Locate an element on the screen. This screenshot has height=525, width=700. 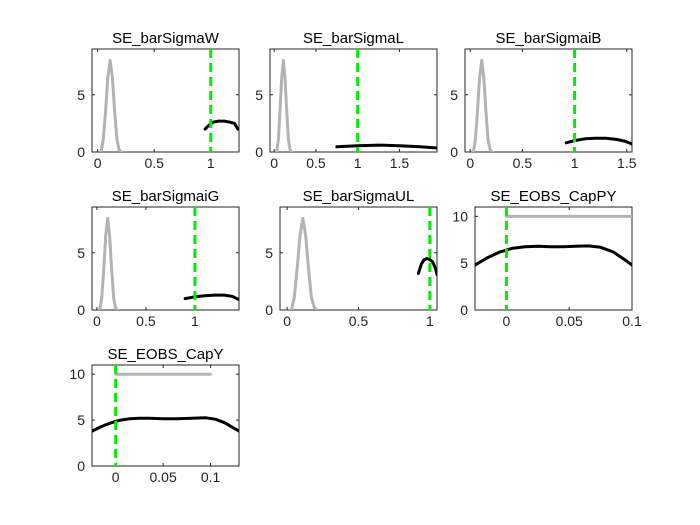
subplot-4: 0 0.5 1 0 5 SE_barSigmaiG is located at coordinates (158, 258).